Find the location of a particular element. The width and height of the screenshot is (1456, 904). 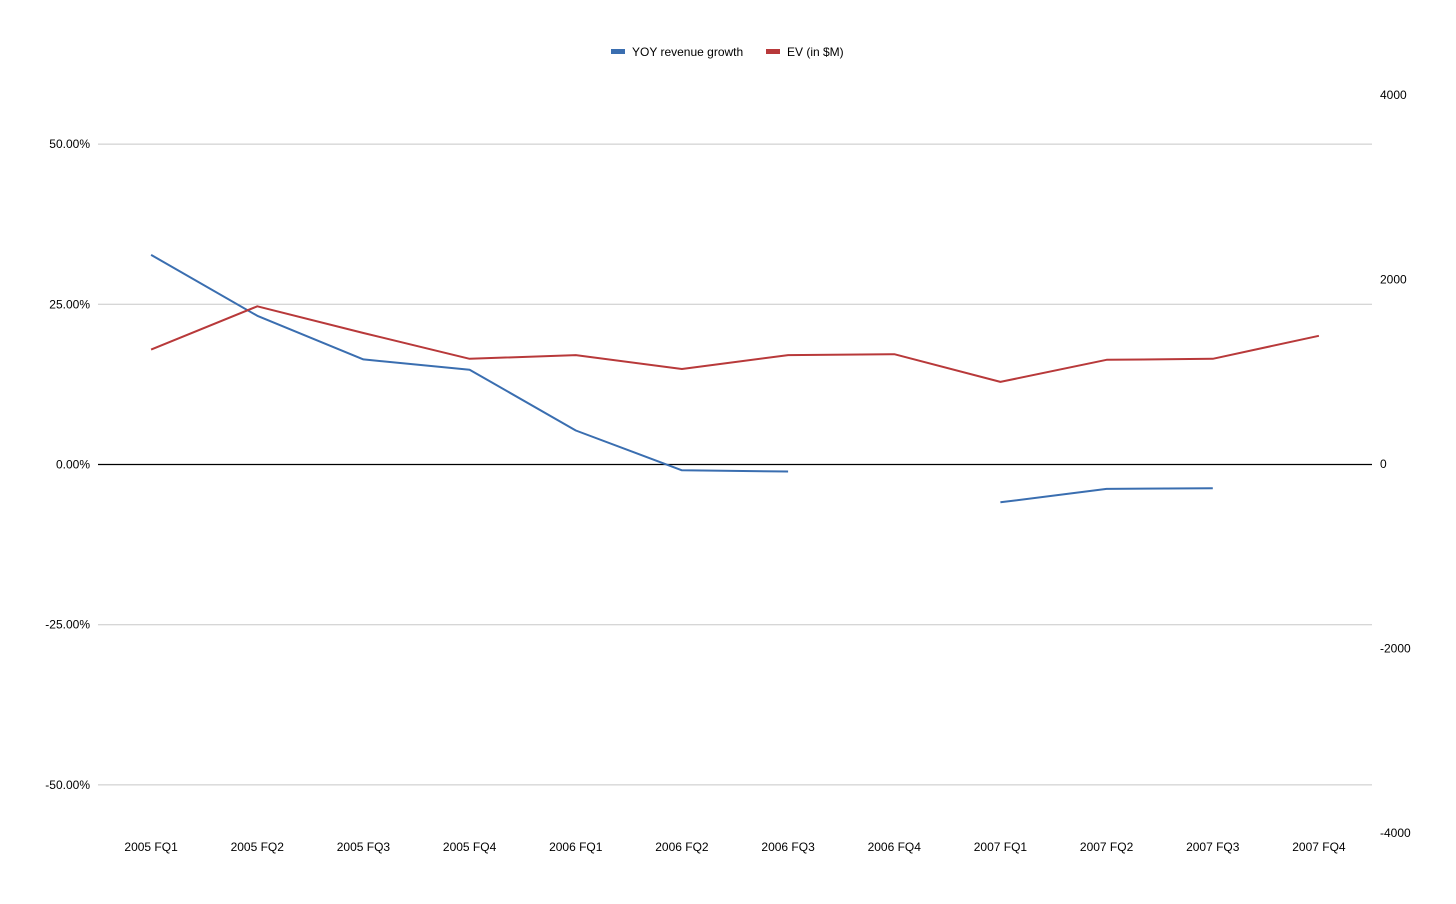

x-tick-label: 2006 FQ2 is located at coordinates (682, 847).